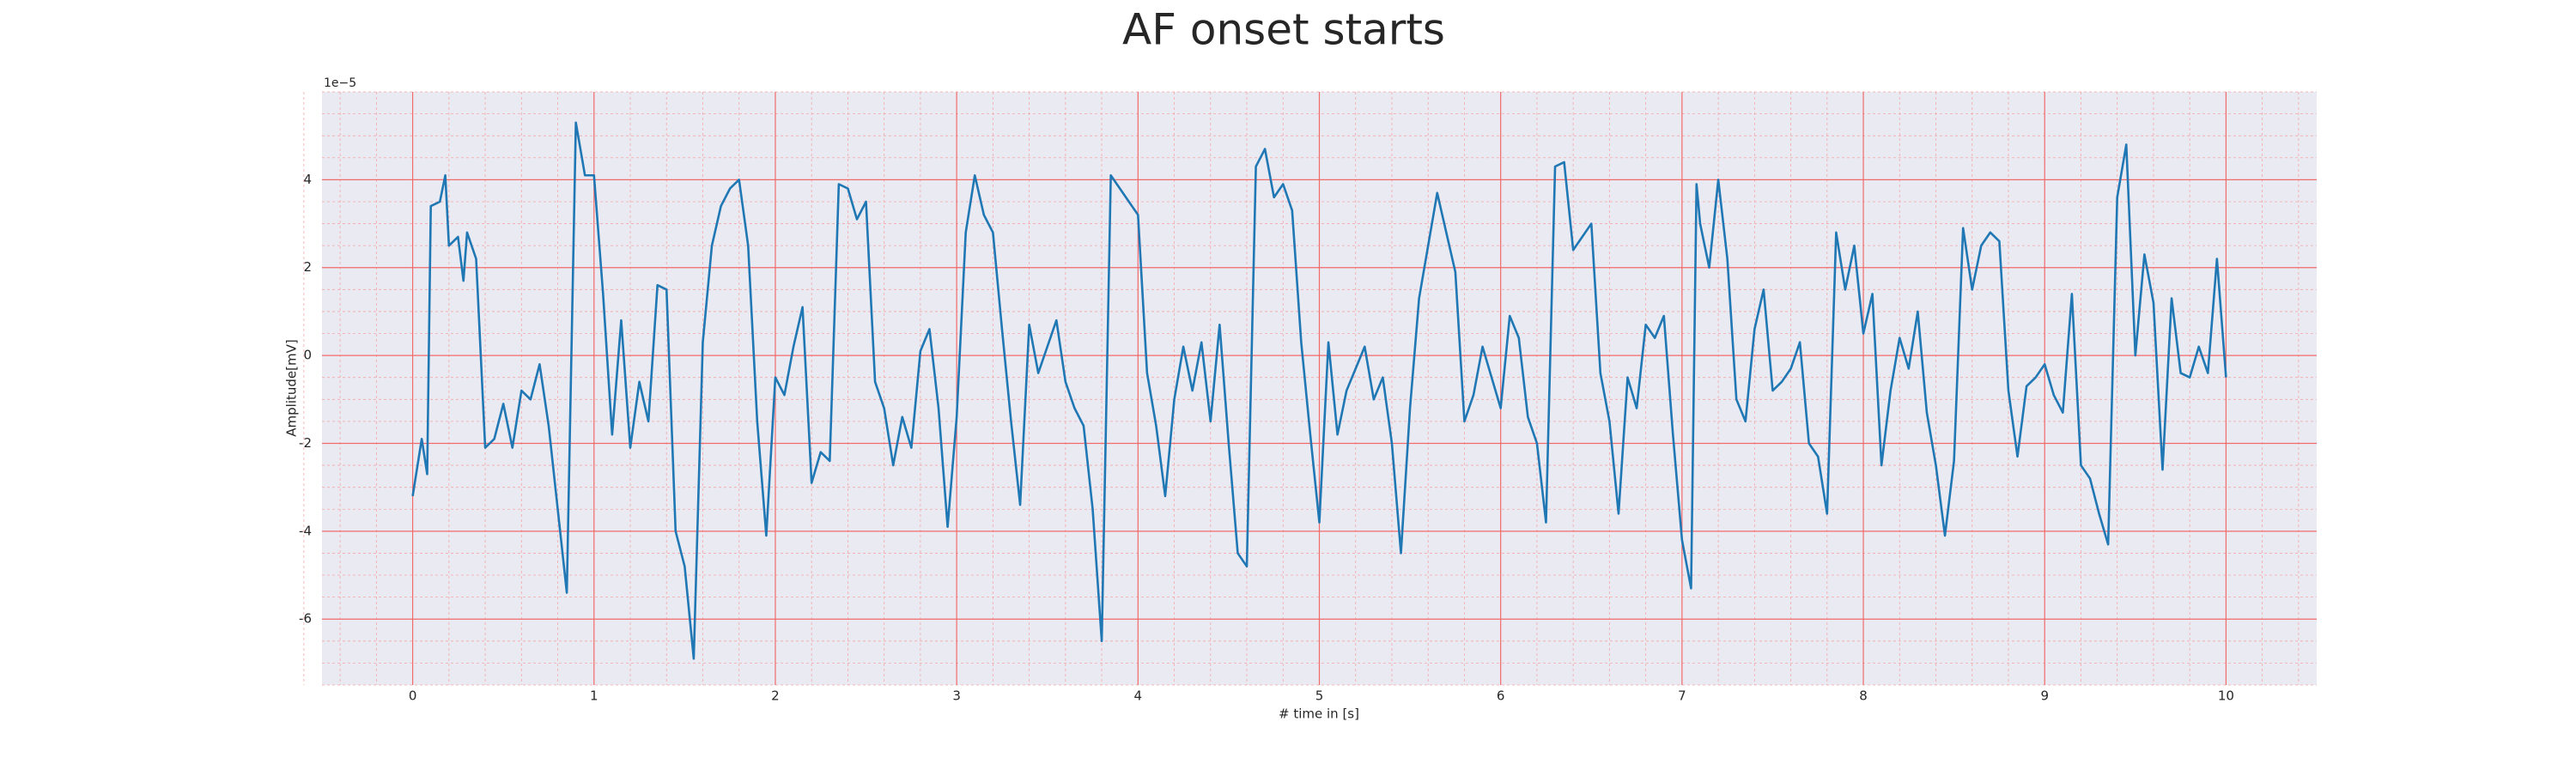 Image resolution: width=2576 pixels, height=776 pixels. What do you see at coordinates (1319, 696) in the screenshot?
I see `x-tick-label: 5` at bounding box center [1319, 696].